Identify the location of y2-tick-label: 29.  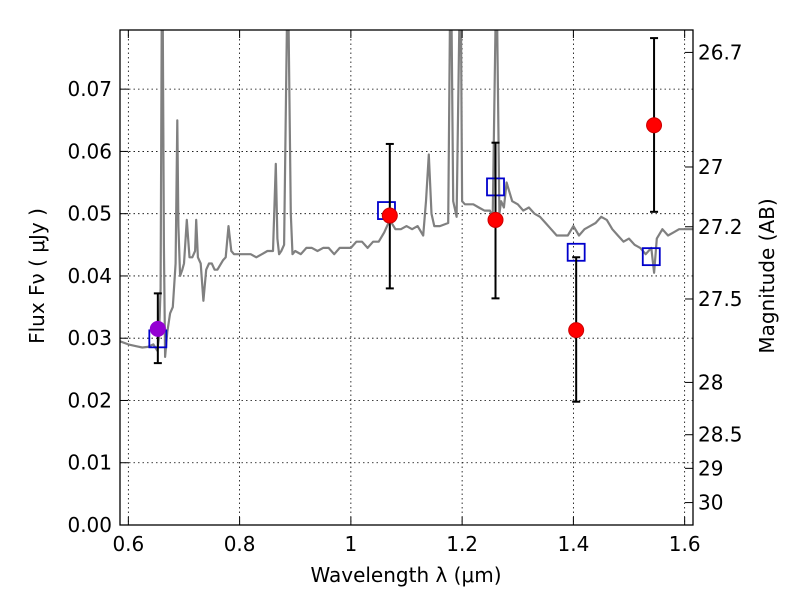
(710, 468).